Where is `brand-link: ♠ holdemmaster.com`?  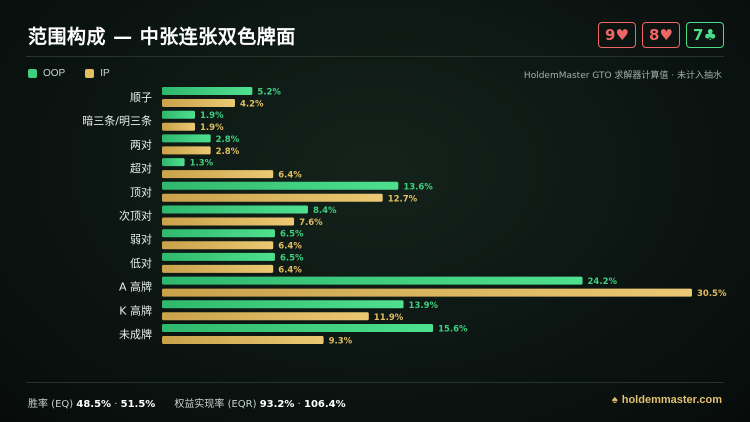 brand-link: ♠ holdemmaster.com is located at coordinates (667, 400).